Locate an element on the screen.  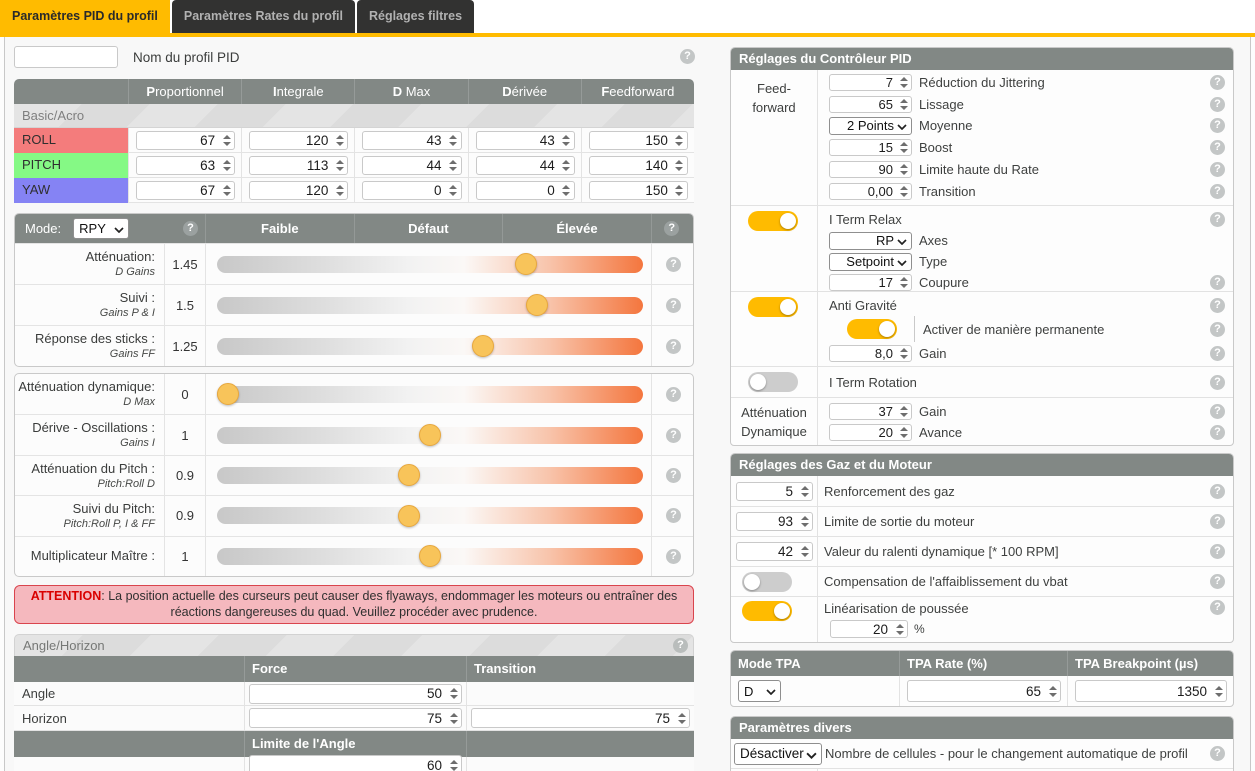
iterm-relax-toggle is located at coordinates (773, 221).